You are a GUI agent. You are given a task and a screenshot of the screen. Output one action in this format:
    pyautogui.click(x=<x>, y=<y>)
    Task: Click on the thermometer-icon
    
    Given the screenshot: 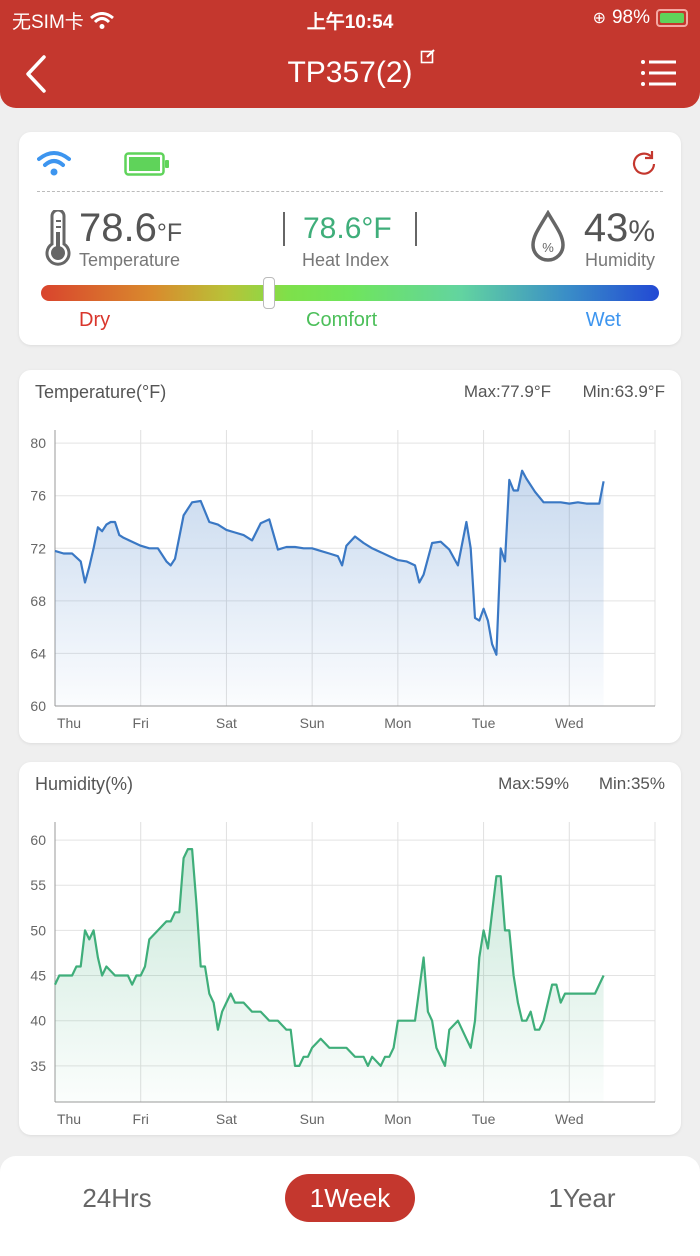 What is the action you would take?
    pyautogui.click(x=58, y=238)
    